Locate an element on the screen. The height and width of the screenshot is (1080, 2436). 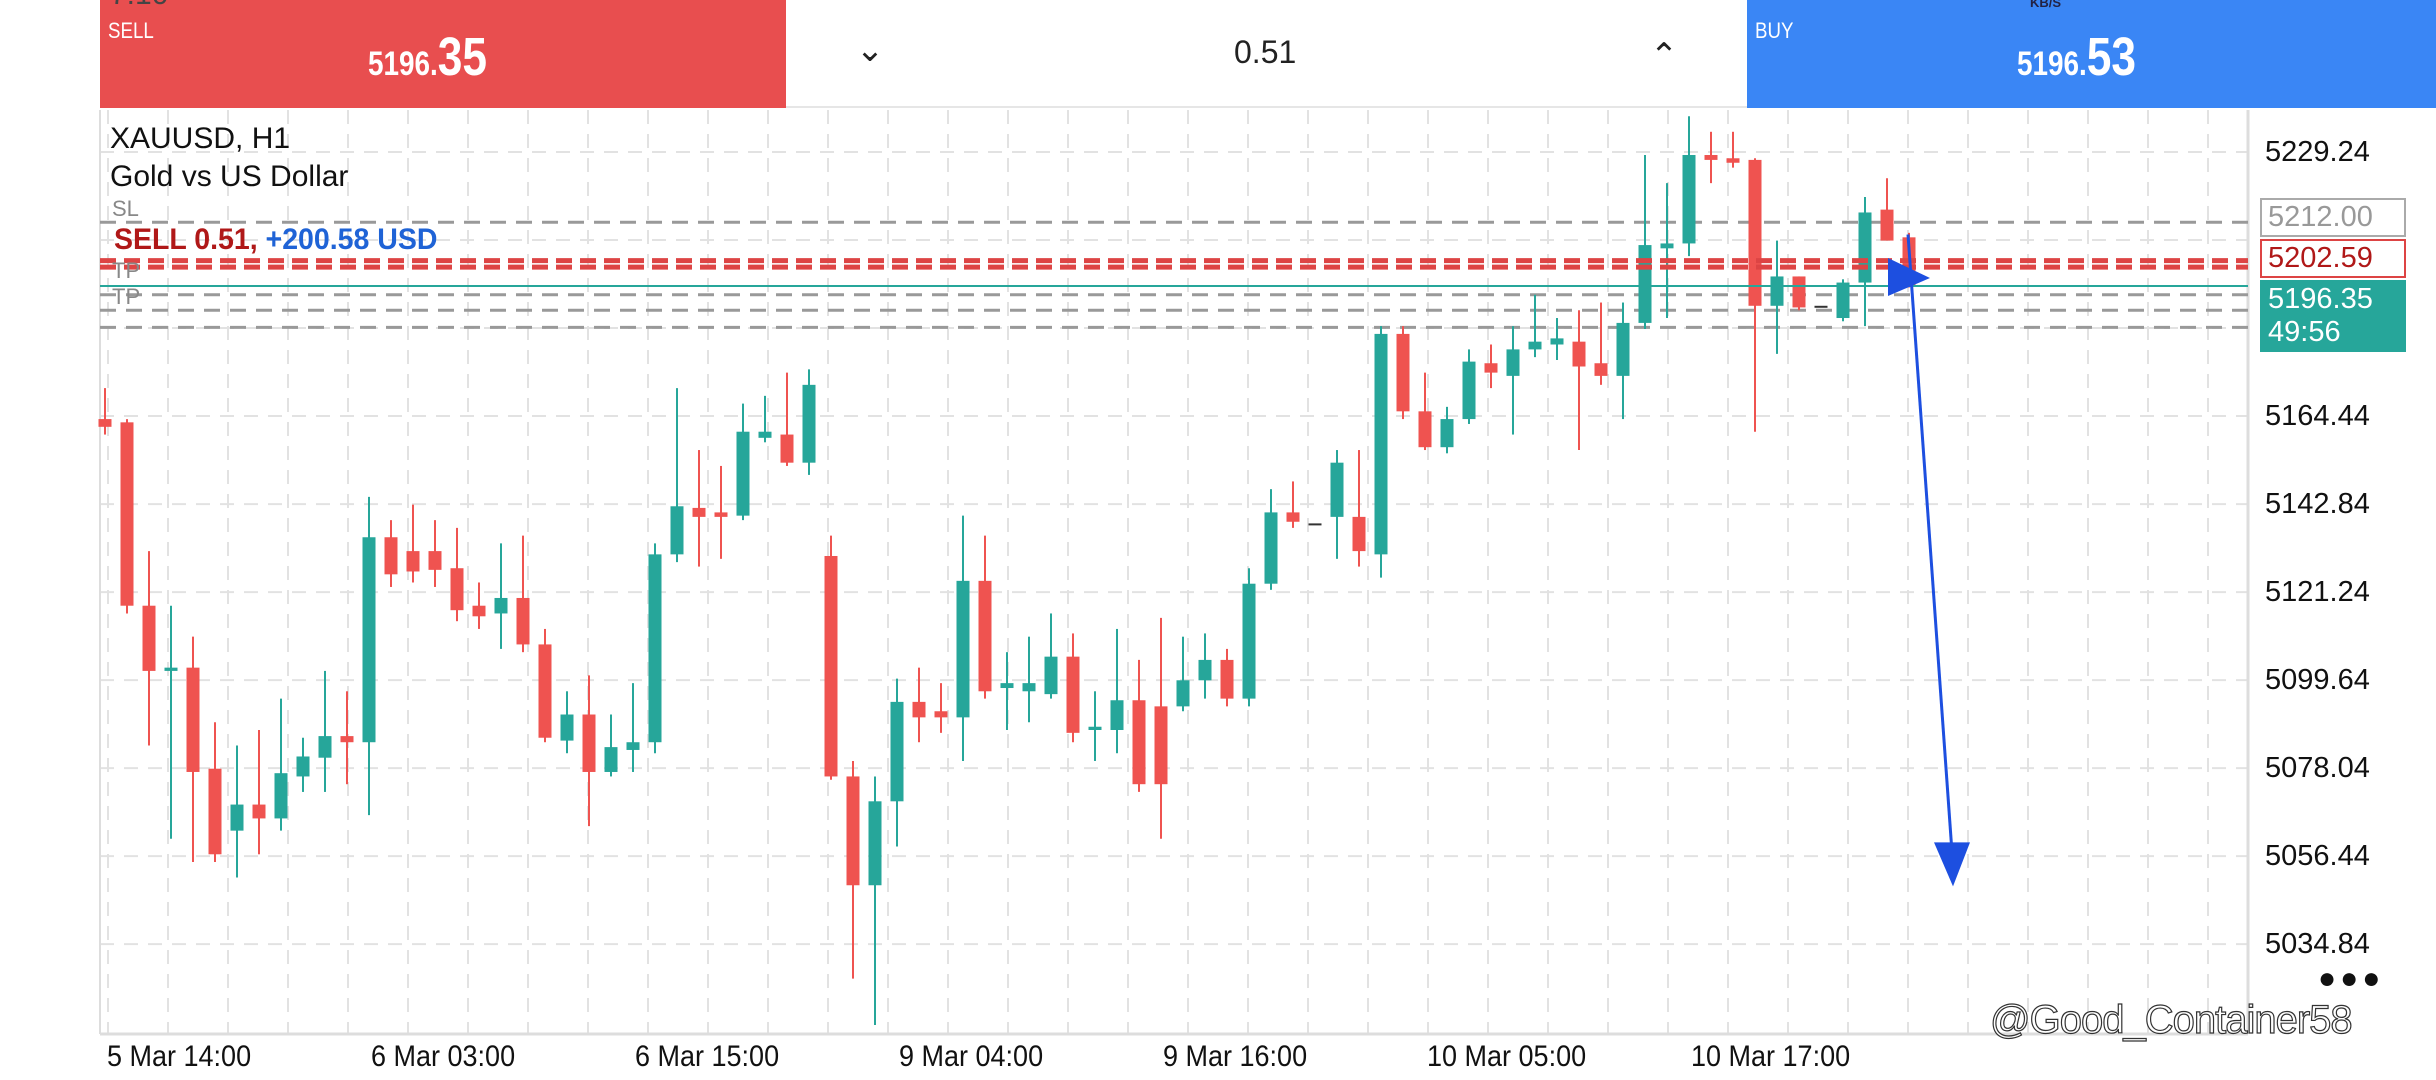
arrow-start-marker-icon is located at coordinates (1909, 277).